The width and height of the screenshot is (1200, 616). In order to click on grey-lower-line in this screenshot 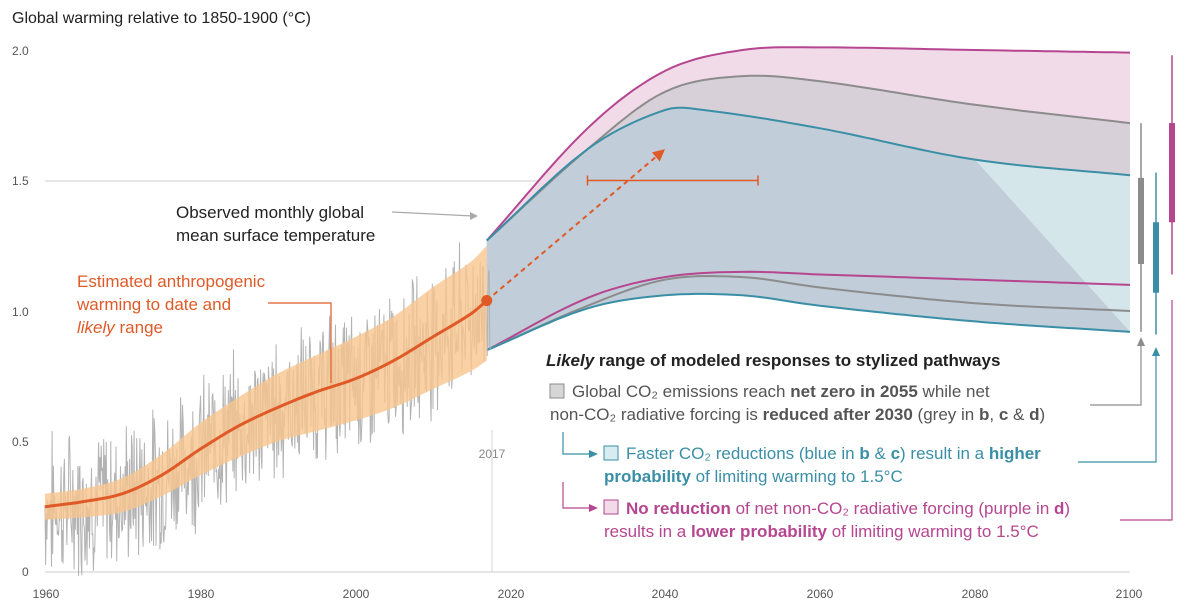, I will do `click(808, 313)`.